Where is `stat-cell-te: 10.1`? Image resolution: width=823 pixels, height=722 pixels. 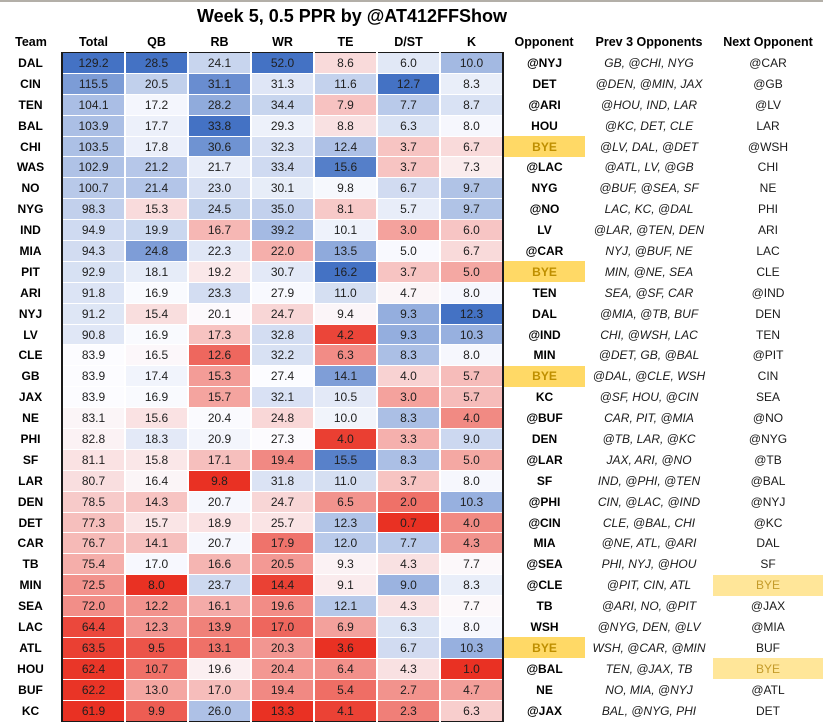
stat-cell-te: 10.1 is located at coordinates (345, 230).